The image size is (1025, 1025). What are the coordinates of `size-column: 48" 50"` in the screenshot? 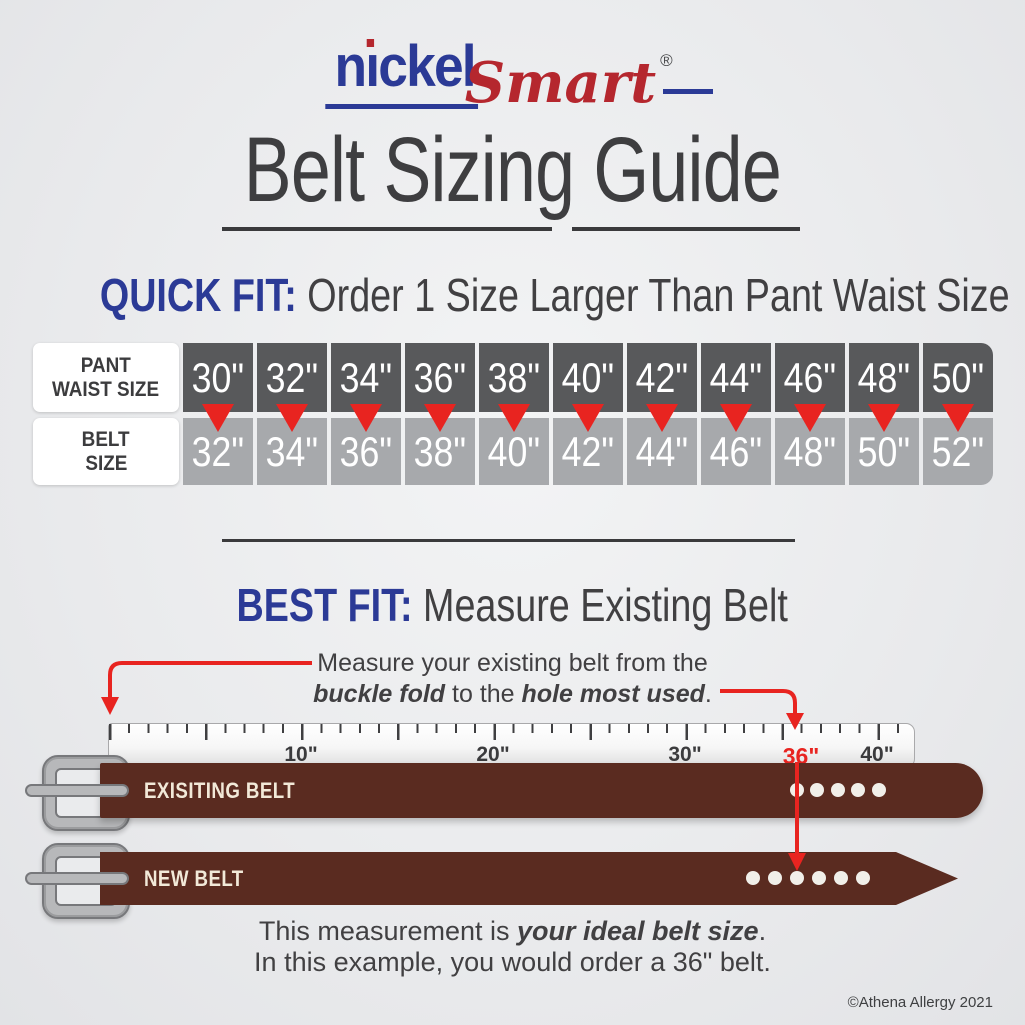 It's located at (884, 414).